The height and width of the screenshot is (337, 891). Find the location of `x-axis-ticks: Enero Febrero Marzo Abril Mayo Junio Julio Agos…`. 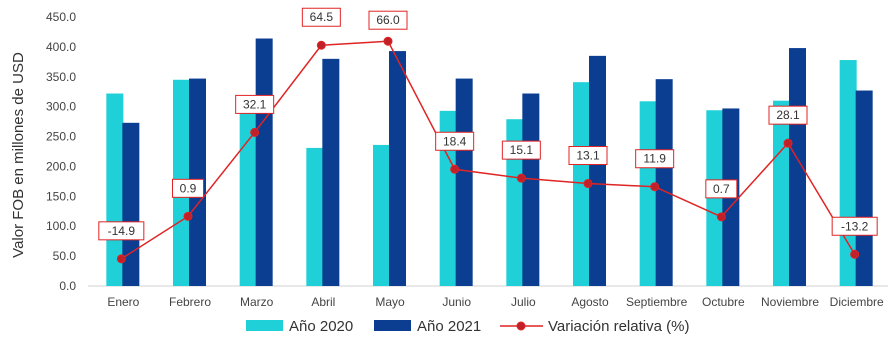

x-axis-ticks: Enero Febrero Marzo Abril Mayo Junio Julio Agos… is located at coordinates (495, 302).